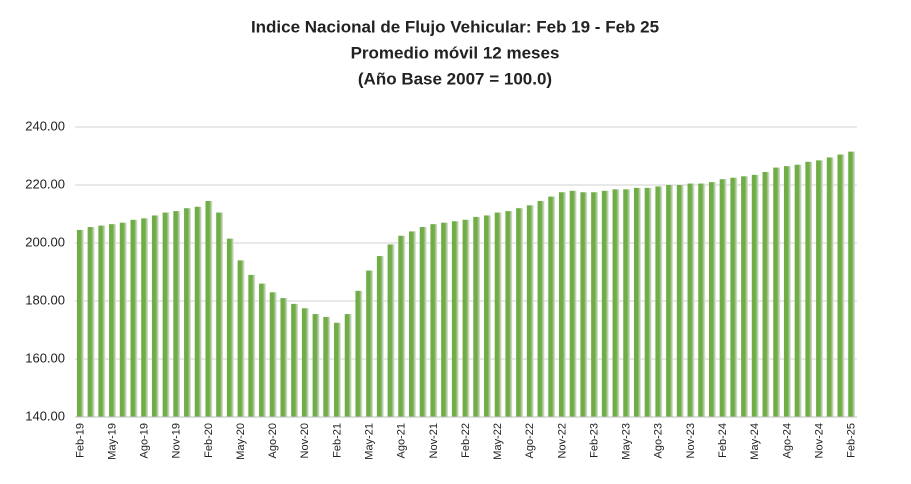  What do you see at coordinates (455, 52) in the screenshot?
I see `chart-subtitle: Promedio móvil 12 meses` at bounding box center [455, 52].